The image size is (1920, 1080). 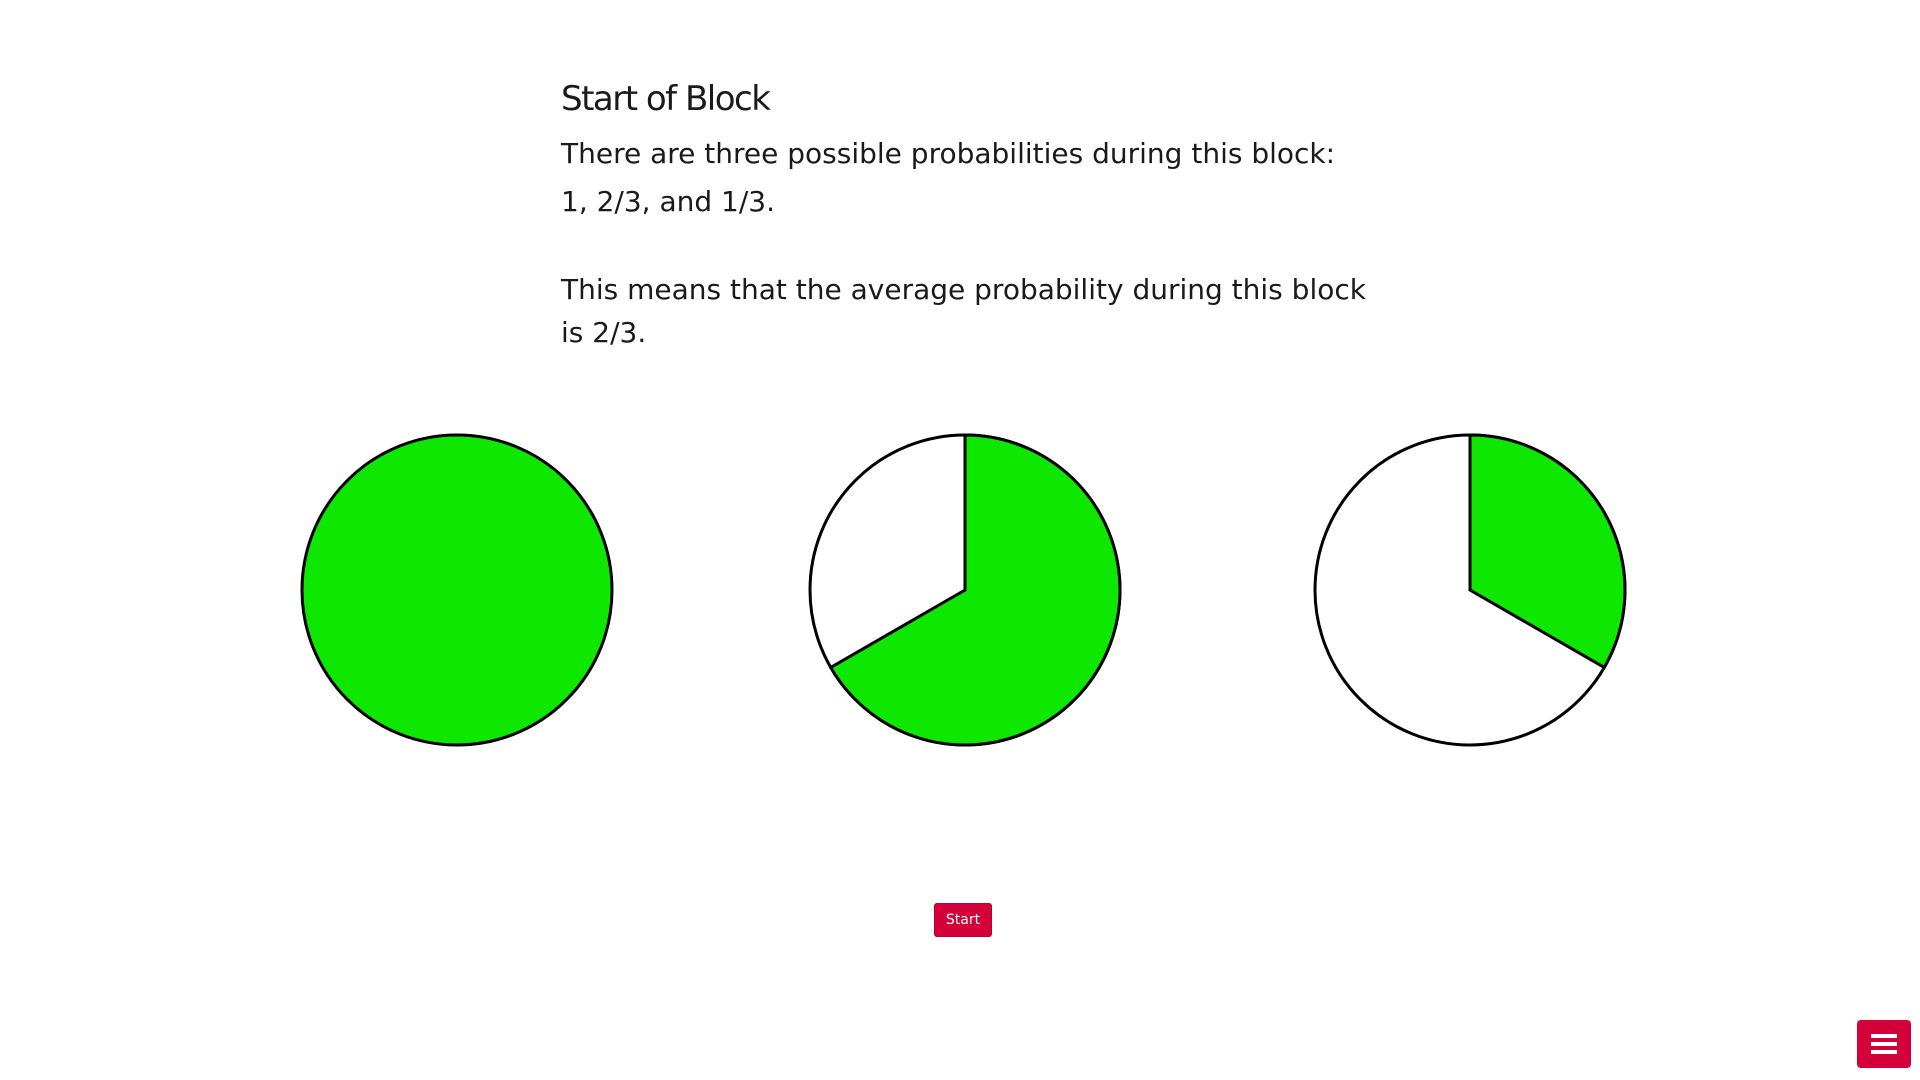 I want to click on probabilities-list: 1, 2/3, and 1/3., so click(x=668, y=201).